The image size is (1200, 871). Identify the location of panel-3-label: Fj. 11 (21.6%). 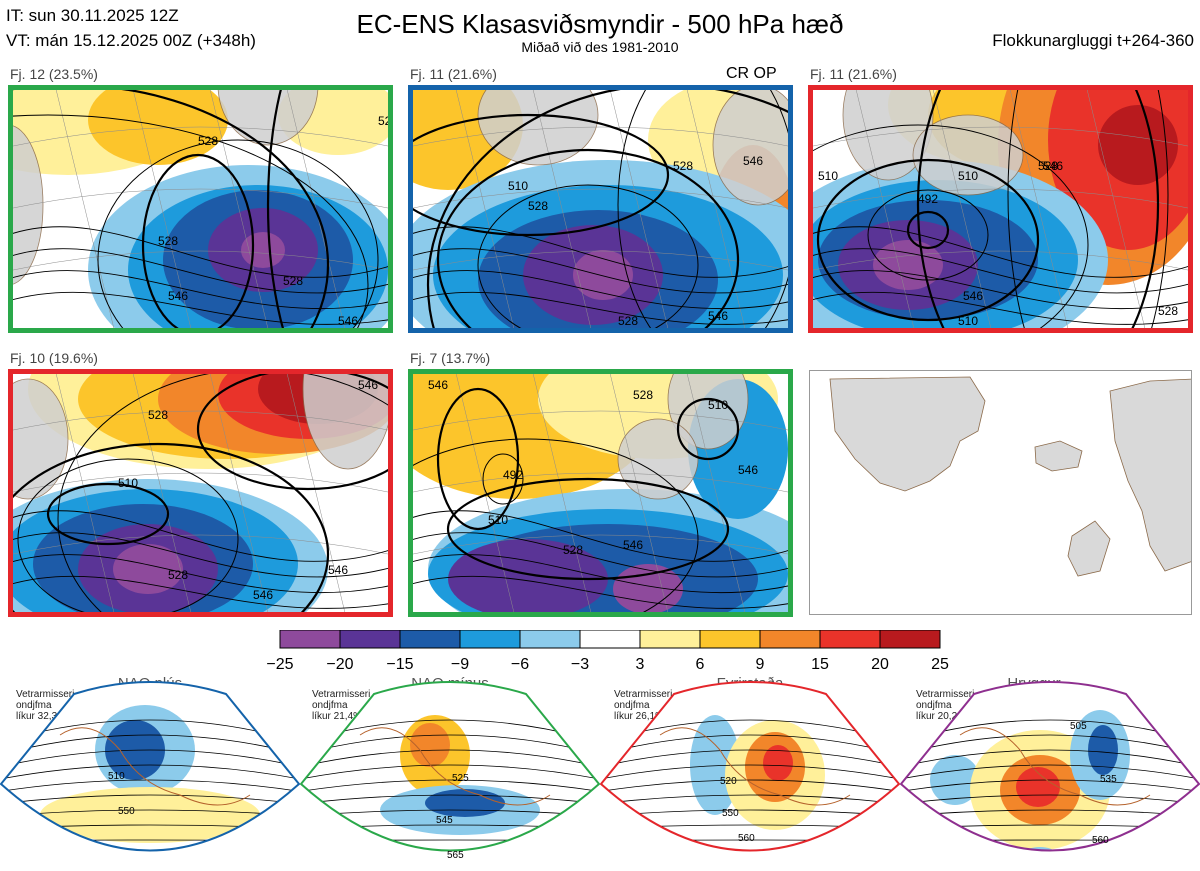
(853, 74).